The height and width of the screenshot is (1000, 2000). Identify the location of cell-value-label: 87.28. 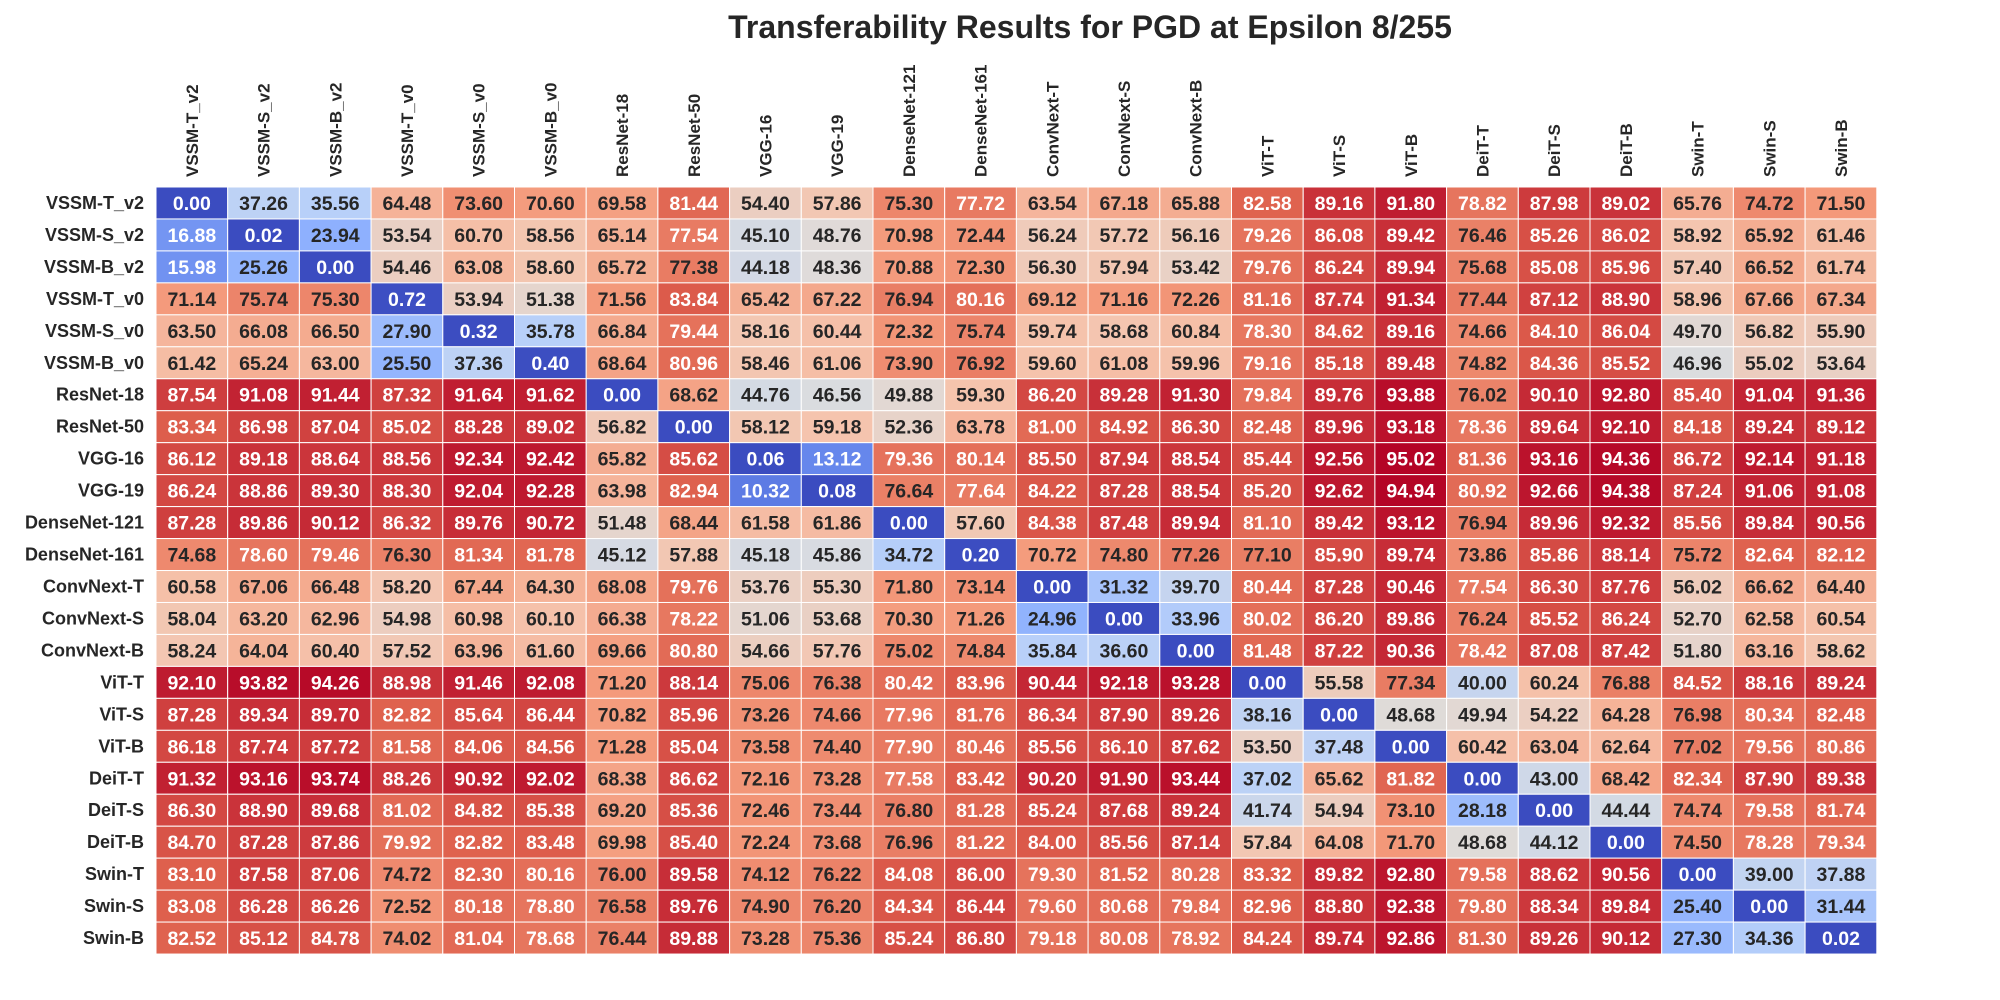
(1339, 588).